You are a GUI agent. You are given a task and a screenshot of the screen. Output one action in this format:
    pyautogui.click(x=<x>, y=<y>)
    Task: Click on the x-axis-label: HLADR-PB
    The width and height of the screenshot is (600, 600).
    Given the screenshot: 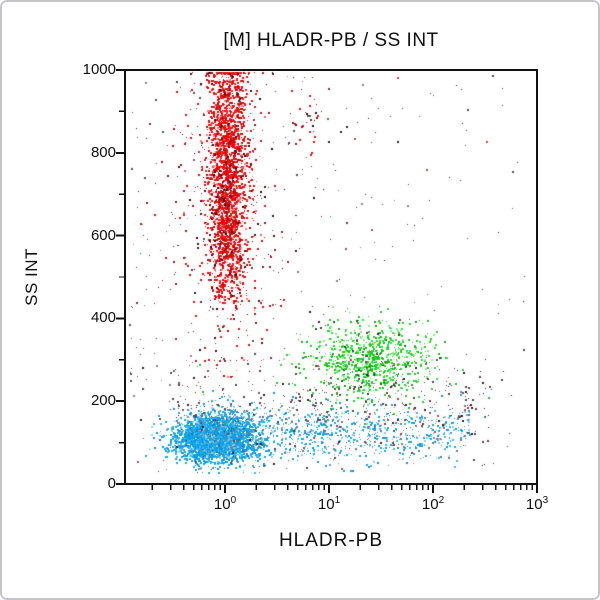 What is the action you would take?
    pyautogui.click(x=331, y=540)
    